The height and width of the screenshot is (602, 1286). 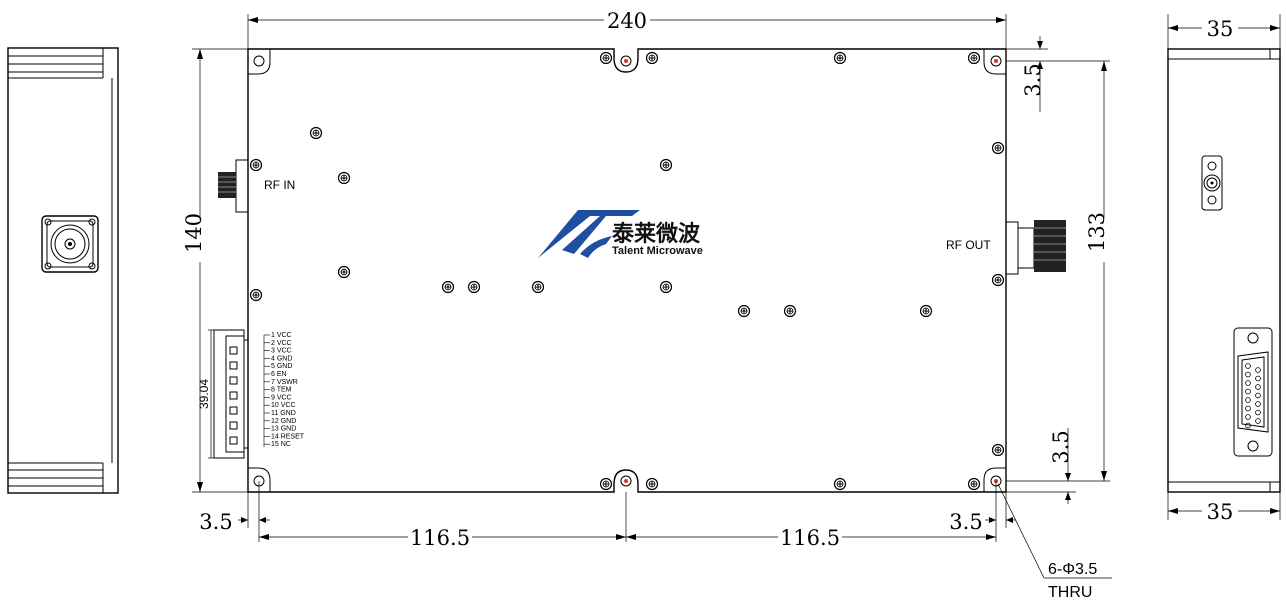 I want to click on dim-height-140: 140, so click(x=194, y=233).